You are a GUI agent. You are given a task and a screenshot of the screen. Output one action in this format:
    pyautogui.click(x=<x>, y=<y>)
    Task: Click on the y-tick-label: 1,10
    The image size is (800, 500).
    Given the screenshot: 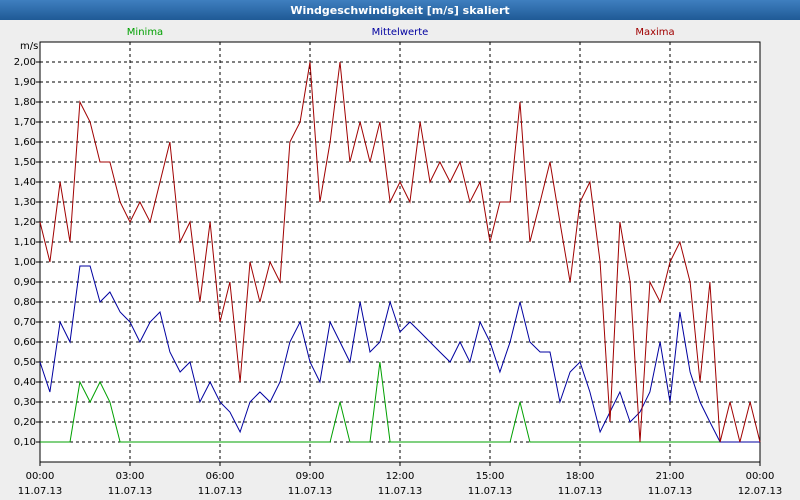 What is the action you would take?
    pyautogui.click(x=25, y=242)
    